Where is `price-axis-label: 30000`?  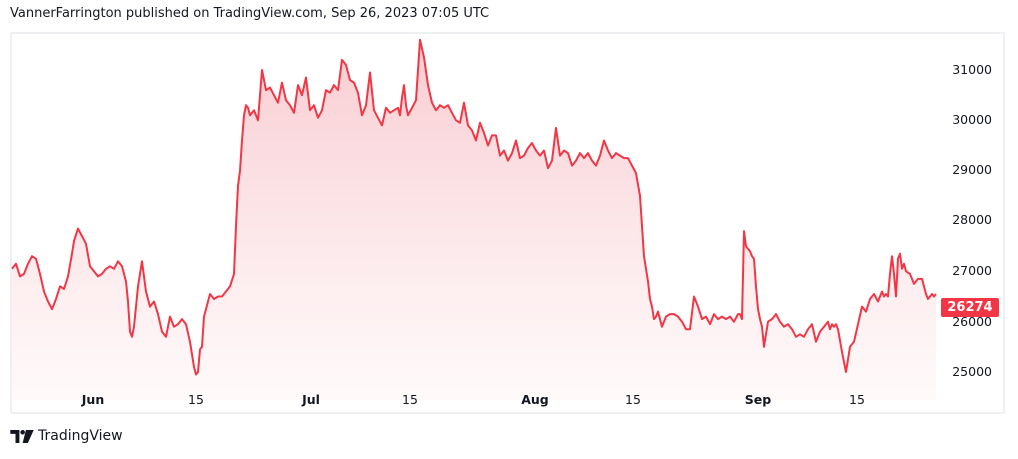
price-axis-label: 30000 is located at coordinates (972, 119).